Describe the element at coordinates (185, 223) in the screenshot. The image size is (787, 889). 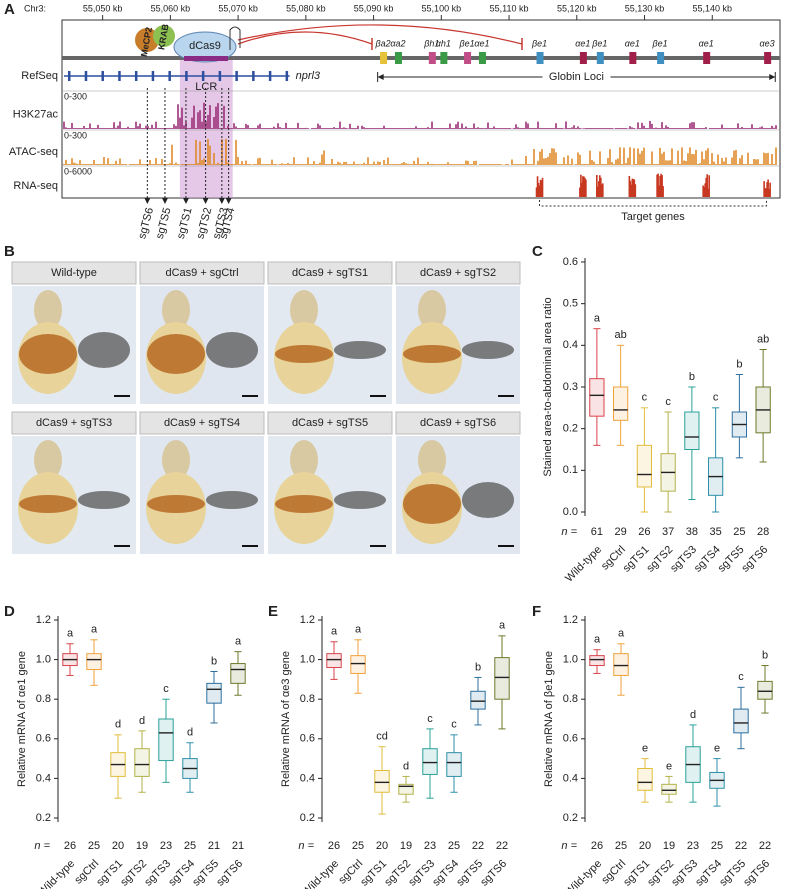
I see `sgrna-label: sgTS1` at that location.